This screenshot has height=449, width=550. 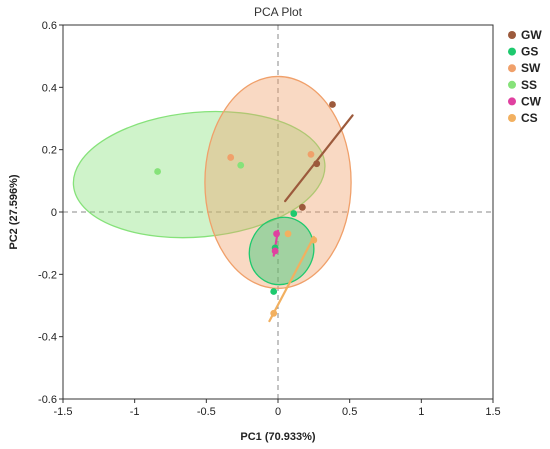 What do you see at coordinates (14, 212) in the screenshot?
I see `y-axis-label: PC2 (27.596%)` at bounding box center [14, 212].